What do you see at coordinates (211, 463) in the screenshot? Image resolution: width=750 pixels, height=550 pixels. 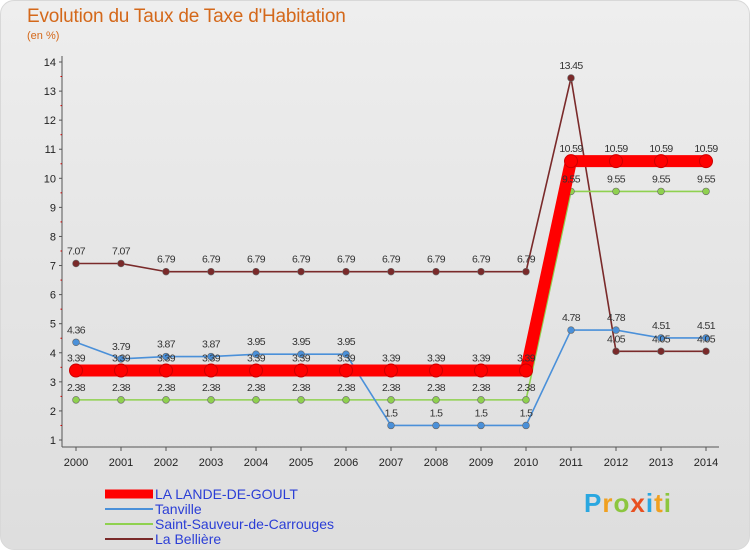 I see `x-tick-label: 2003` at bounding box center [211, 463].